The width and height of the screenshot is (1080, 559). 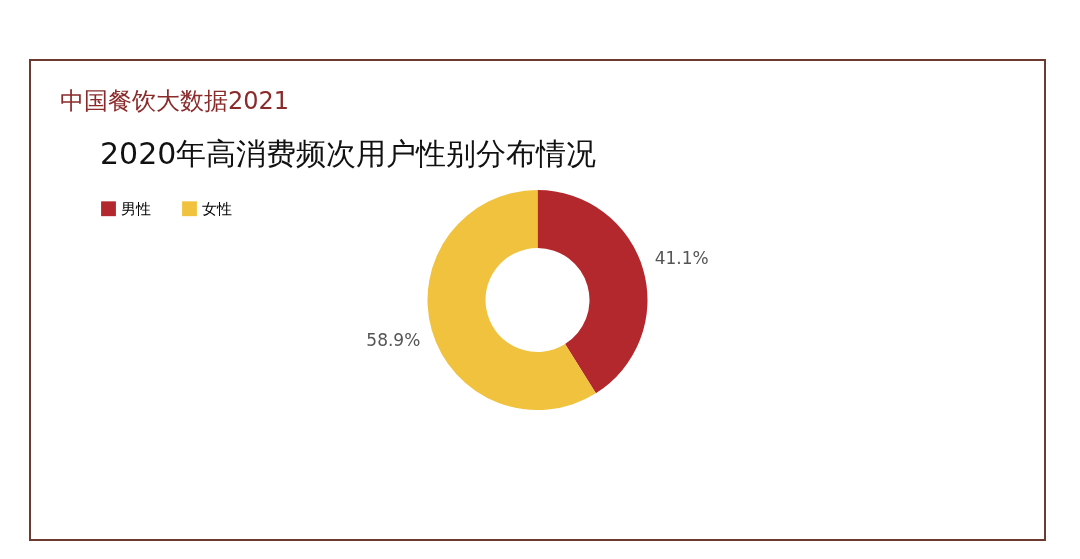 I want to click on legend-label: 男性, so click(x=136, y=208).